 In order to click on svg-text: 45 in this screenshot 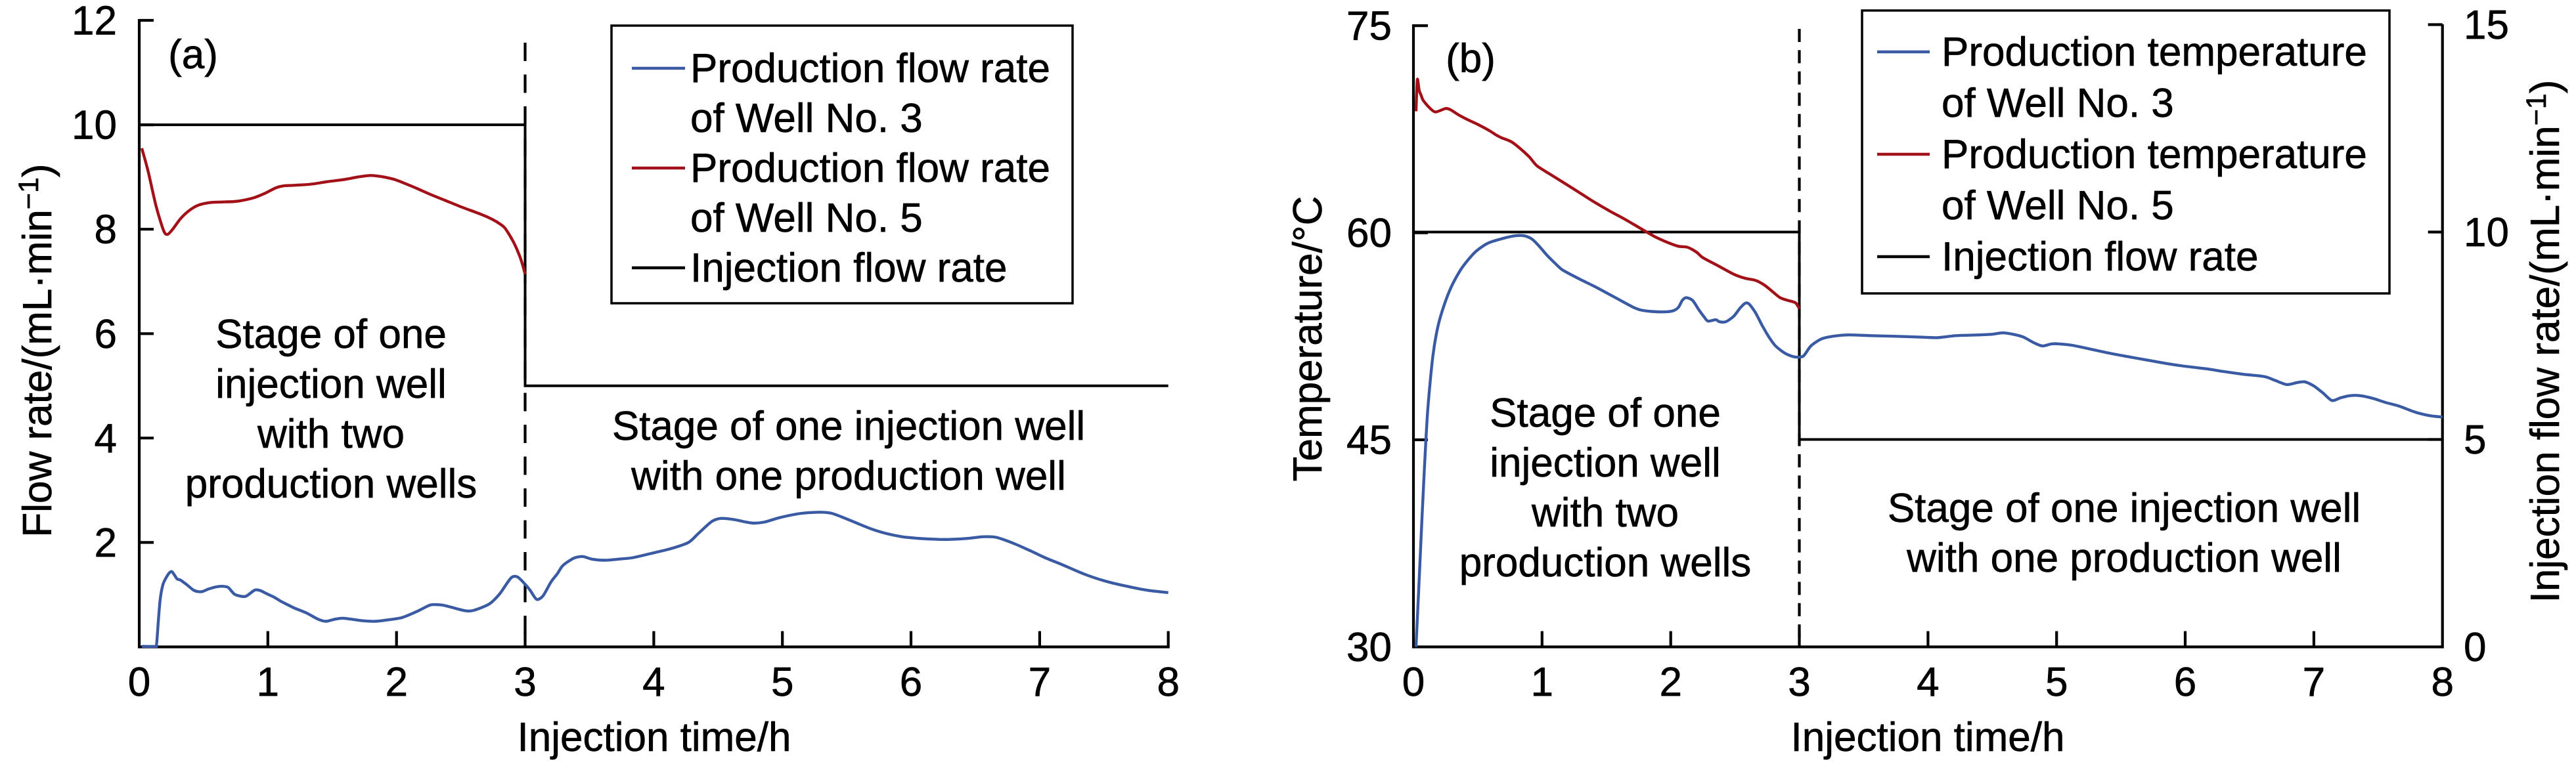, I will do `click(1369, 440)`.